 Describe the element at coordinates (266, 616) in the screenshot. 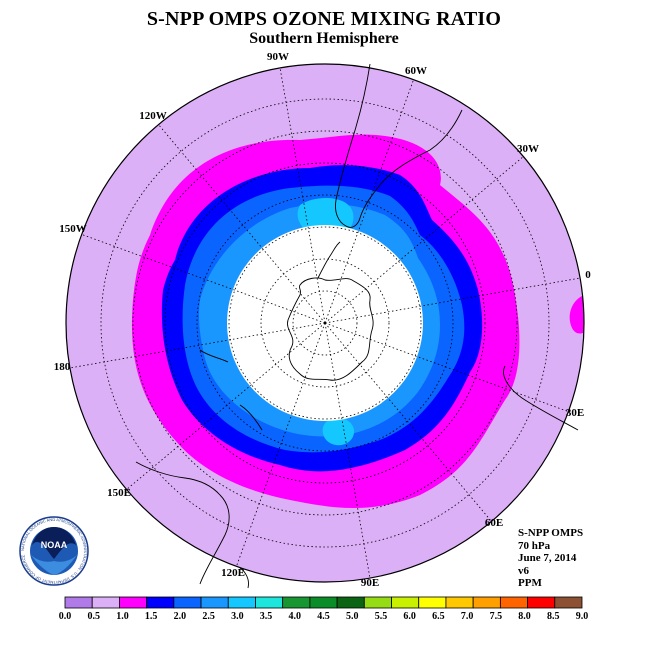

I see `colorbar-tick-label: 3.5` at that location.